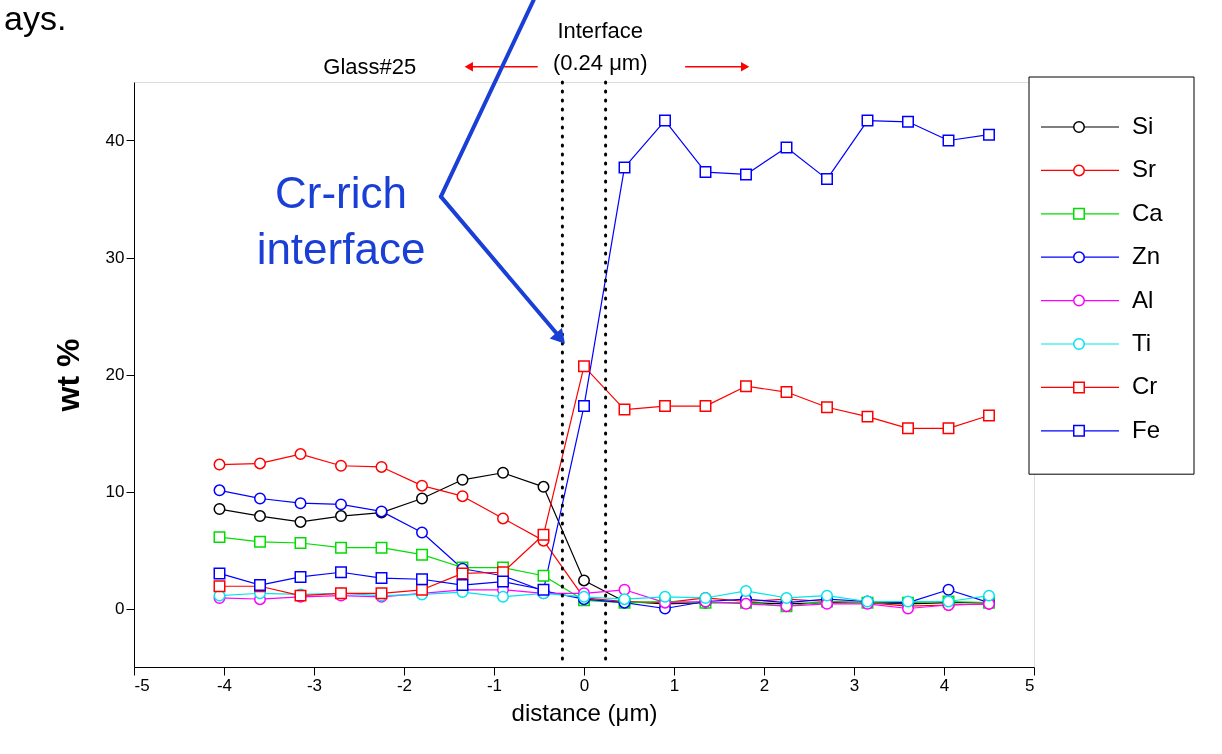 This screenshot has height=754, width=1222. What do you see at coordinates (314, 685) in the screenshot?
I see `x-tick-label: -3` at bounding box center [314, 685].